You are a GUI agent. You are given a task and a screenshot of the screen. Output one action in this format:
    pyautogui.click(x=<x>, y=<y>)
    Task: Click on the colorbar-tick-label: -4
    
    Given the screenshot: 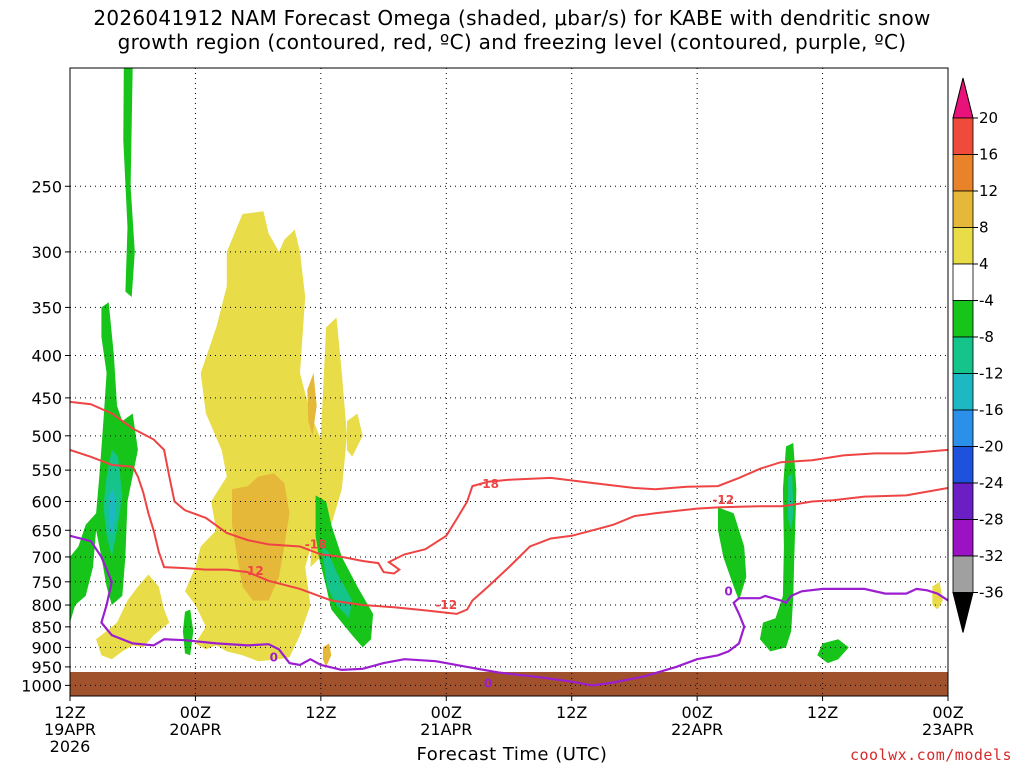 What is the action you would take?
    pyautogui.click(x=986, y=301)
    